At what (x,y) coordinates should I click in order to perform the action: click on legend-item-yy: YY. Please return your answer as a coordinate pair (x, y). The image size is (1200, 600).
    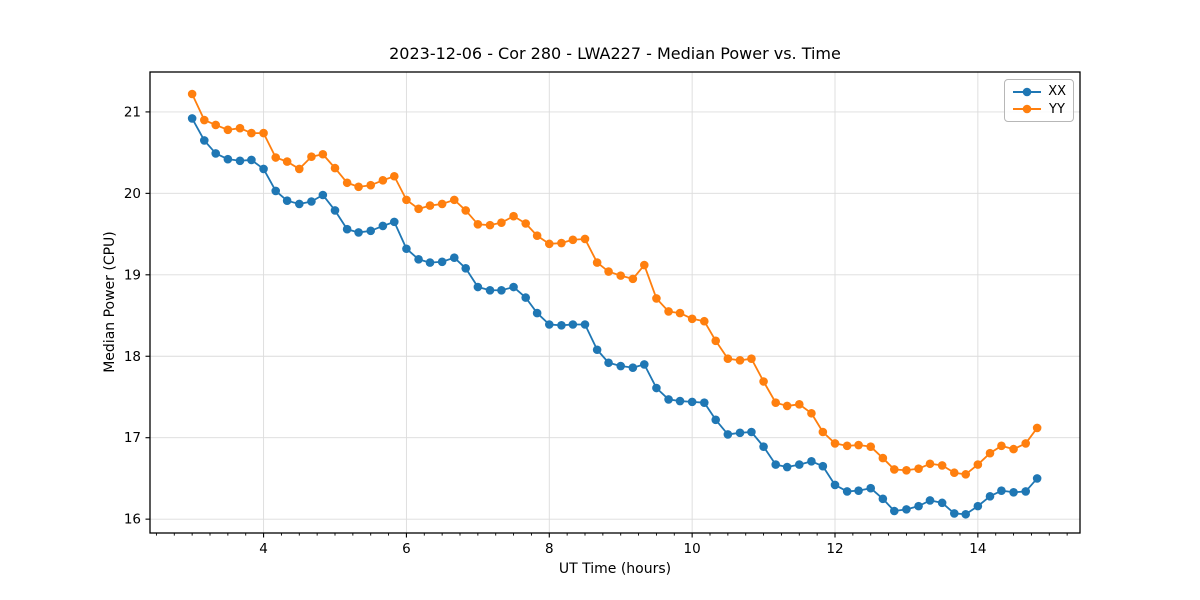
    Looking at the image, I should click on (1039, 110).